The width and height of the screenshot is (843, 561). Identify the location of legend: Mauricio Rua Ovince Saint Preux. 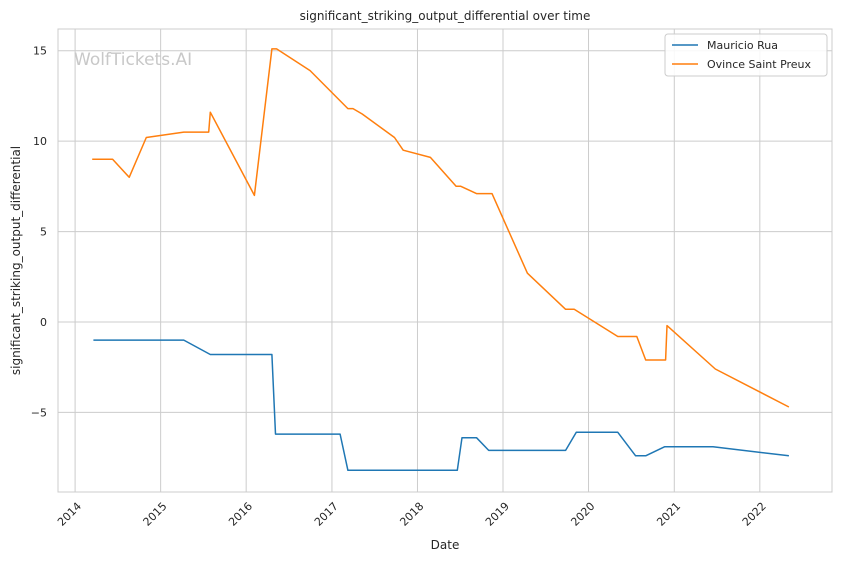
(746, 55).